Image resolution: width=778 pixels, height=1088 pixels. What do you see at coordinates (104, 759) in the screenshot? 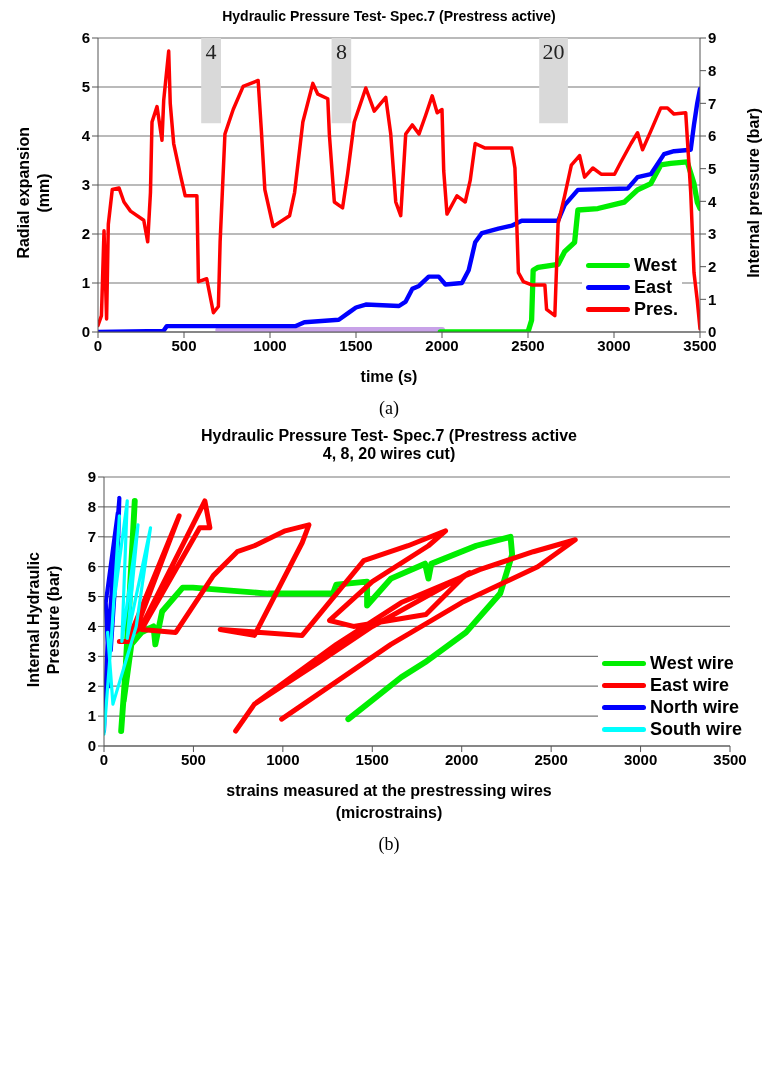
I see `x-tick-label: 0` at bounding box center [104, 759].